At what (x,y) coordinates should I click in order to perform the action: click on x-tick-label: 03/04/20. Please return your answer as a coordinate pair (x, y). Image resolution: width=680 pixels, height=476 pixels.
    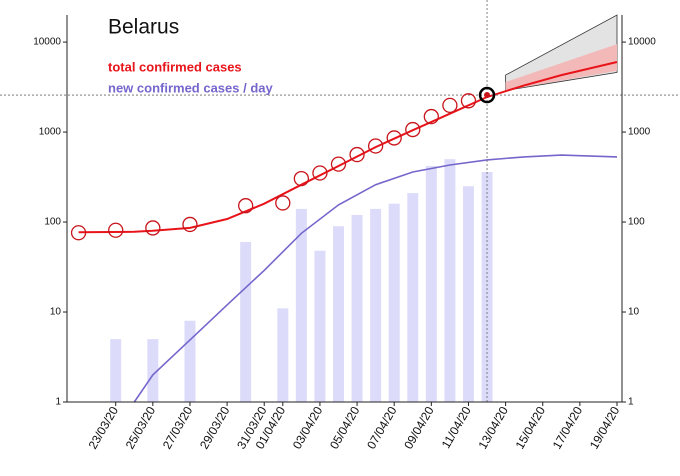
    Looking at the image, I should click on (308, 428).